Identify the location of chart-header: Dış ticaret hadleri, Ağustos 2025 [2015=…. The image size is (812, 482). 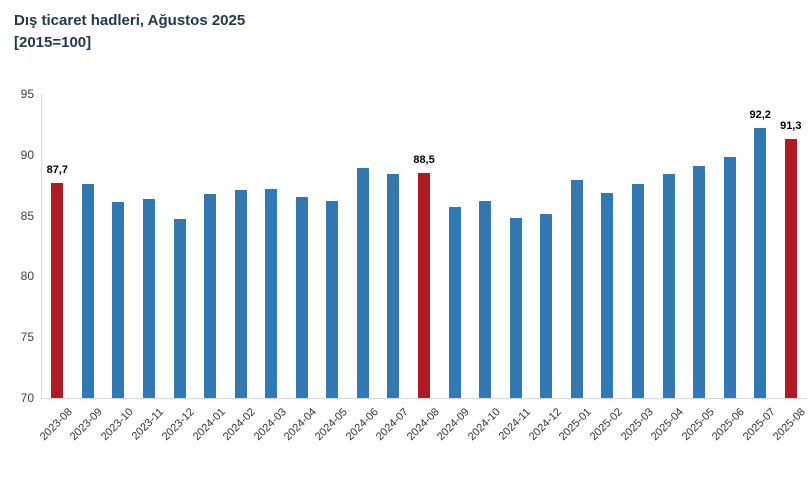
(129, 32).